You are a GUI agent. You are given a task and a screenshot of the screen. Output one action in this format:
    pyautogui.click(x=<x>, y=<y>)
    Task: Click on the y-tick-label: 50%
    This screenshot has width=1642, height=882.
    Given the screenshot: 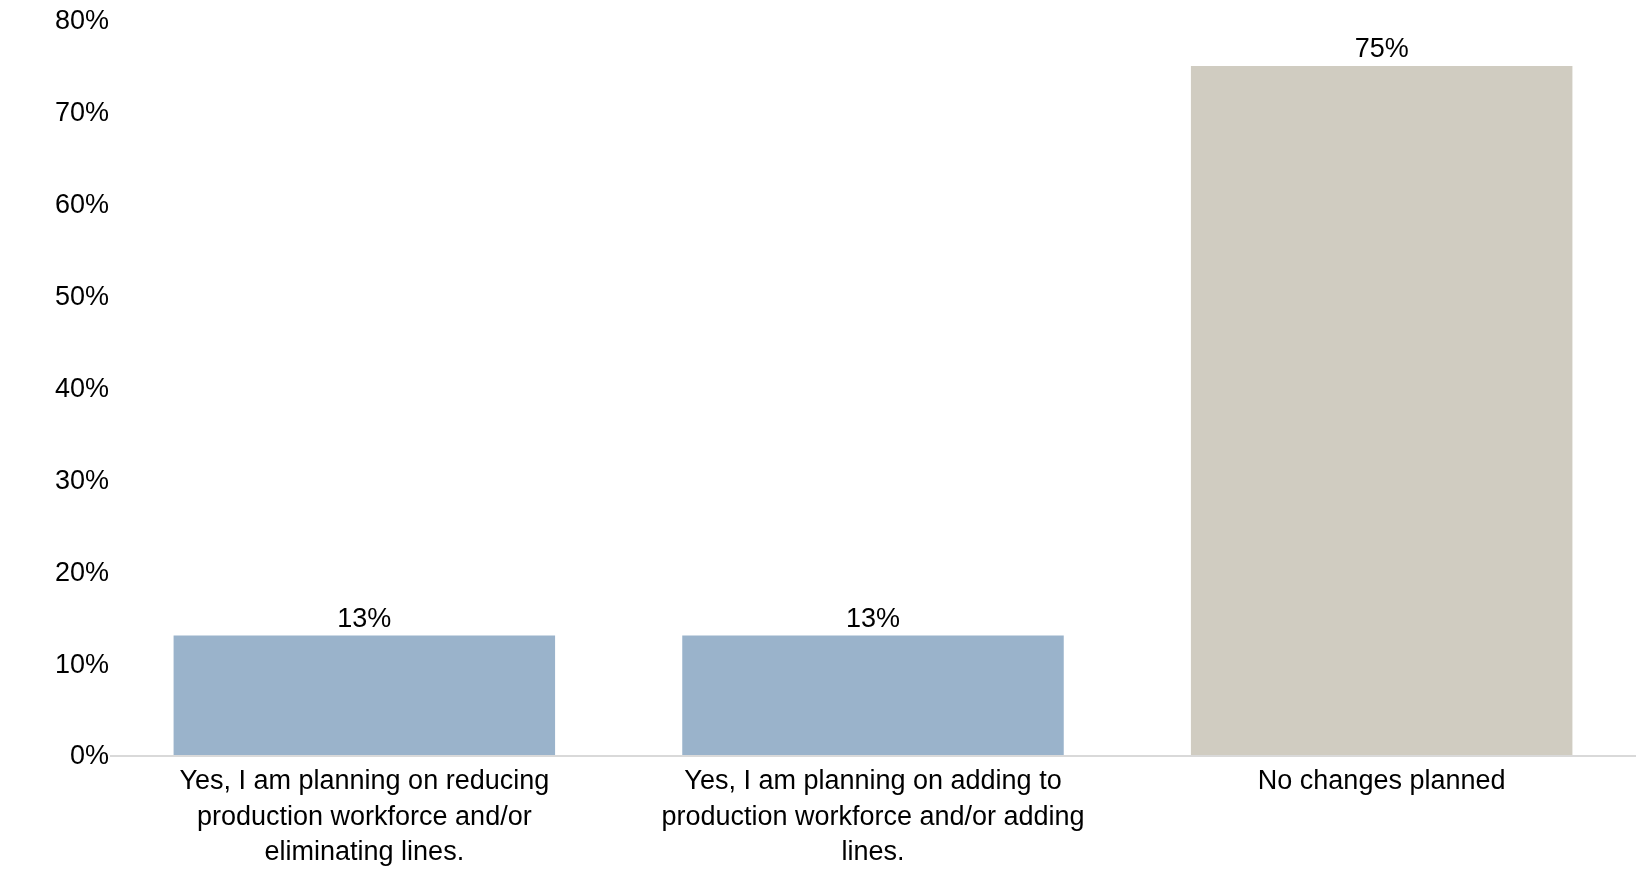 What is the action you would take?
    pyautogui.click(x=81, y=296)
    